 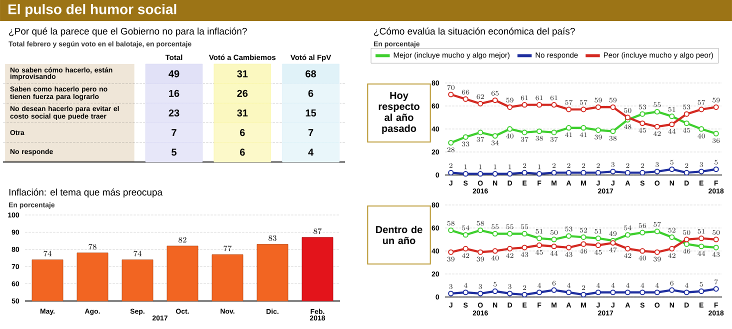 I want to click on data-label: 49, so click(x=174, y=74).